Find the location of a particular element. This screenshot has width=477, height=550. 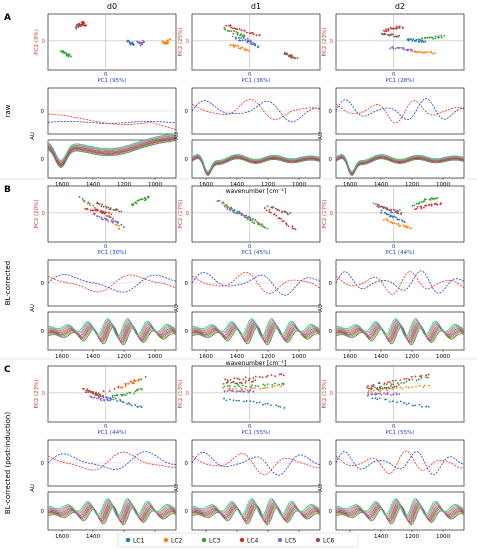

pc1-axis-label: PC1 (55%) is located at coordinates (256, 433).